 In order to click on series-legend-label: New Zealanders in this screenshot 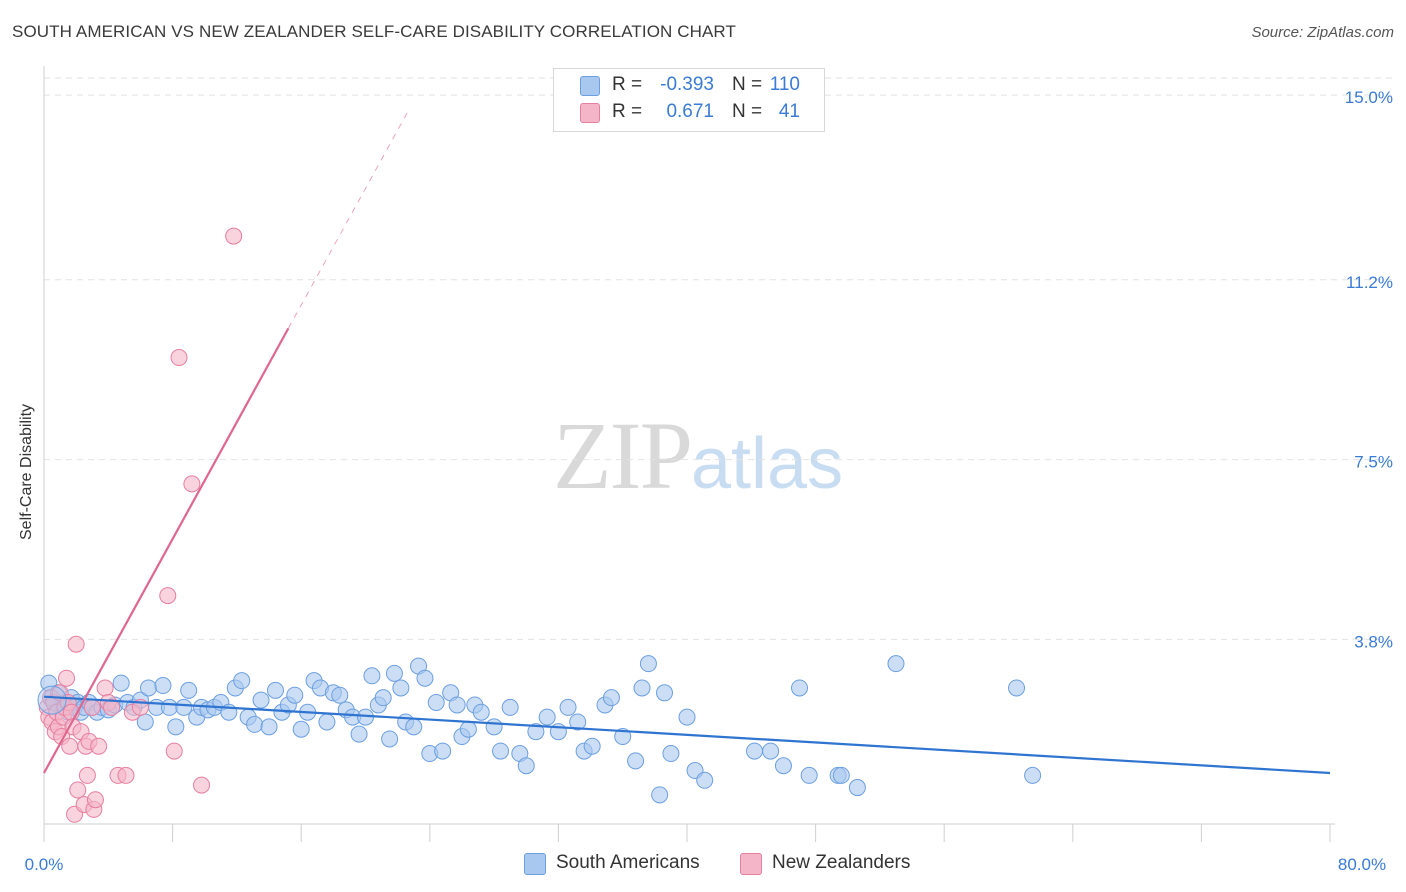, I will do `click(841, 862)`.